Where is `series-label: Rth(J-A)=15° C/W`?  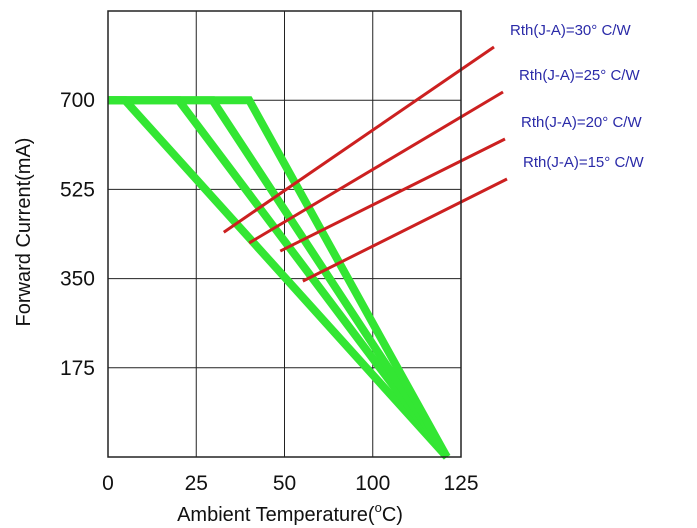 series-label: Rth(J-A)=15° C/W is located at coordinates (583, 162).